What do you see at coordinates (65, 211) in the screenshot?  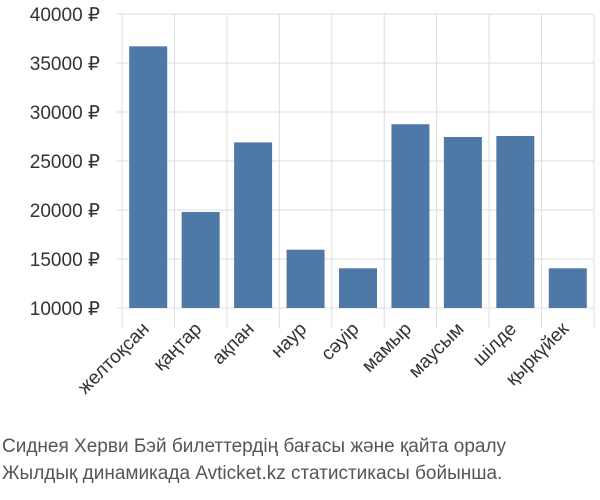 I see `y-tick-label: 20000 ₽` at bounding box center [65, 211].